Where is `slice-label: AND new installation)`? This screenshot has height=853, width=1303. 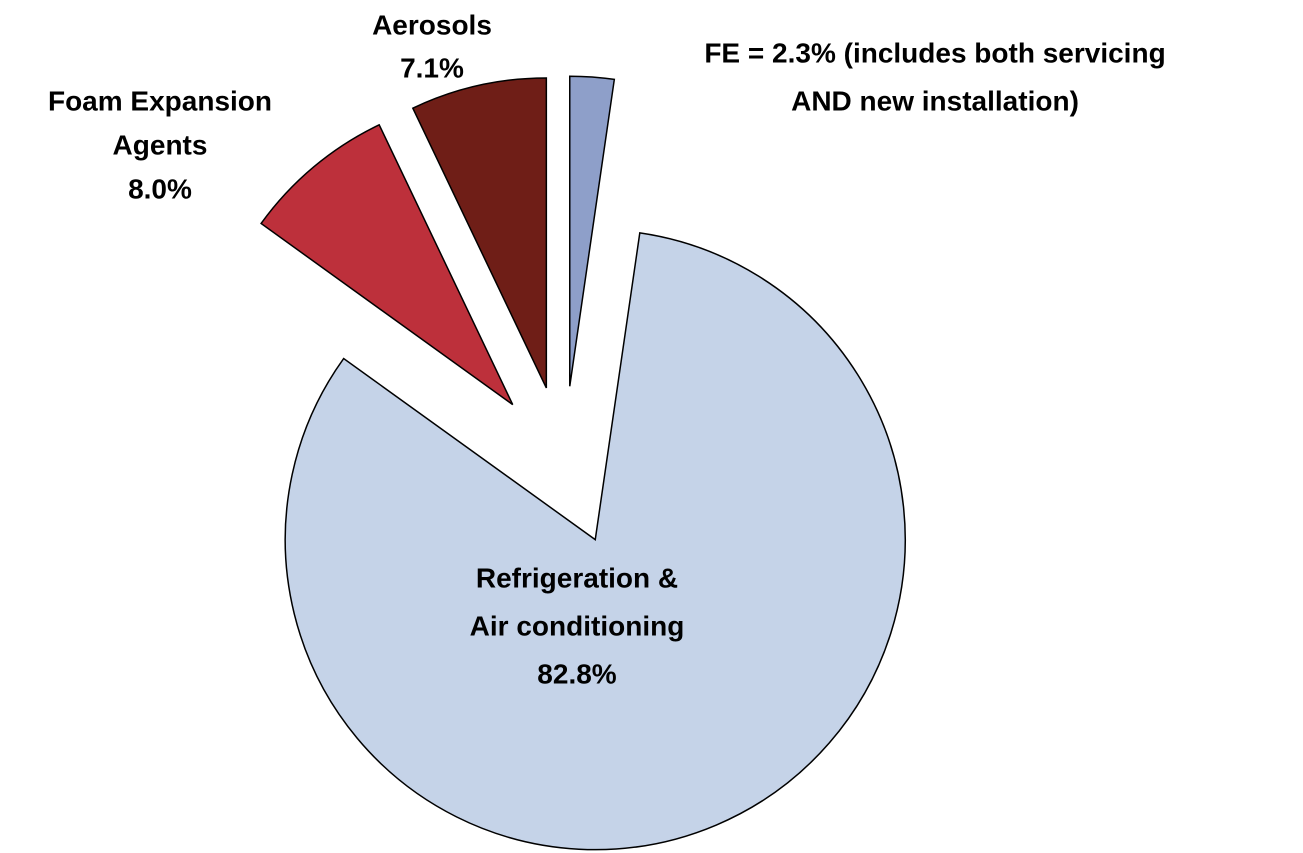 slice-label: AND new installation) is located at coordinates (935, 100).